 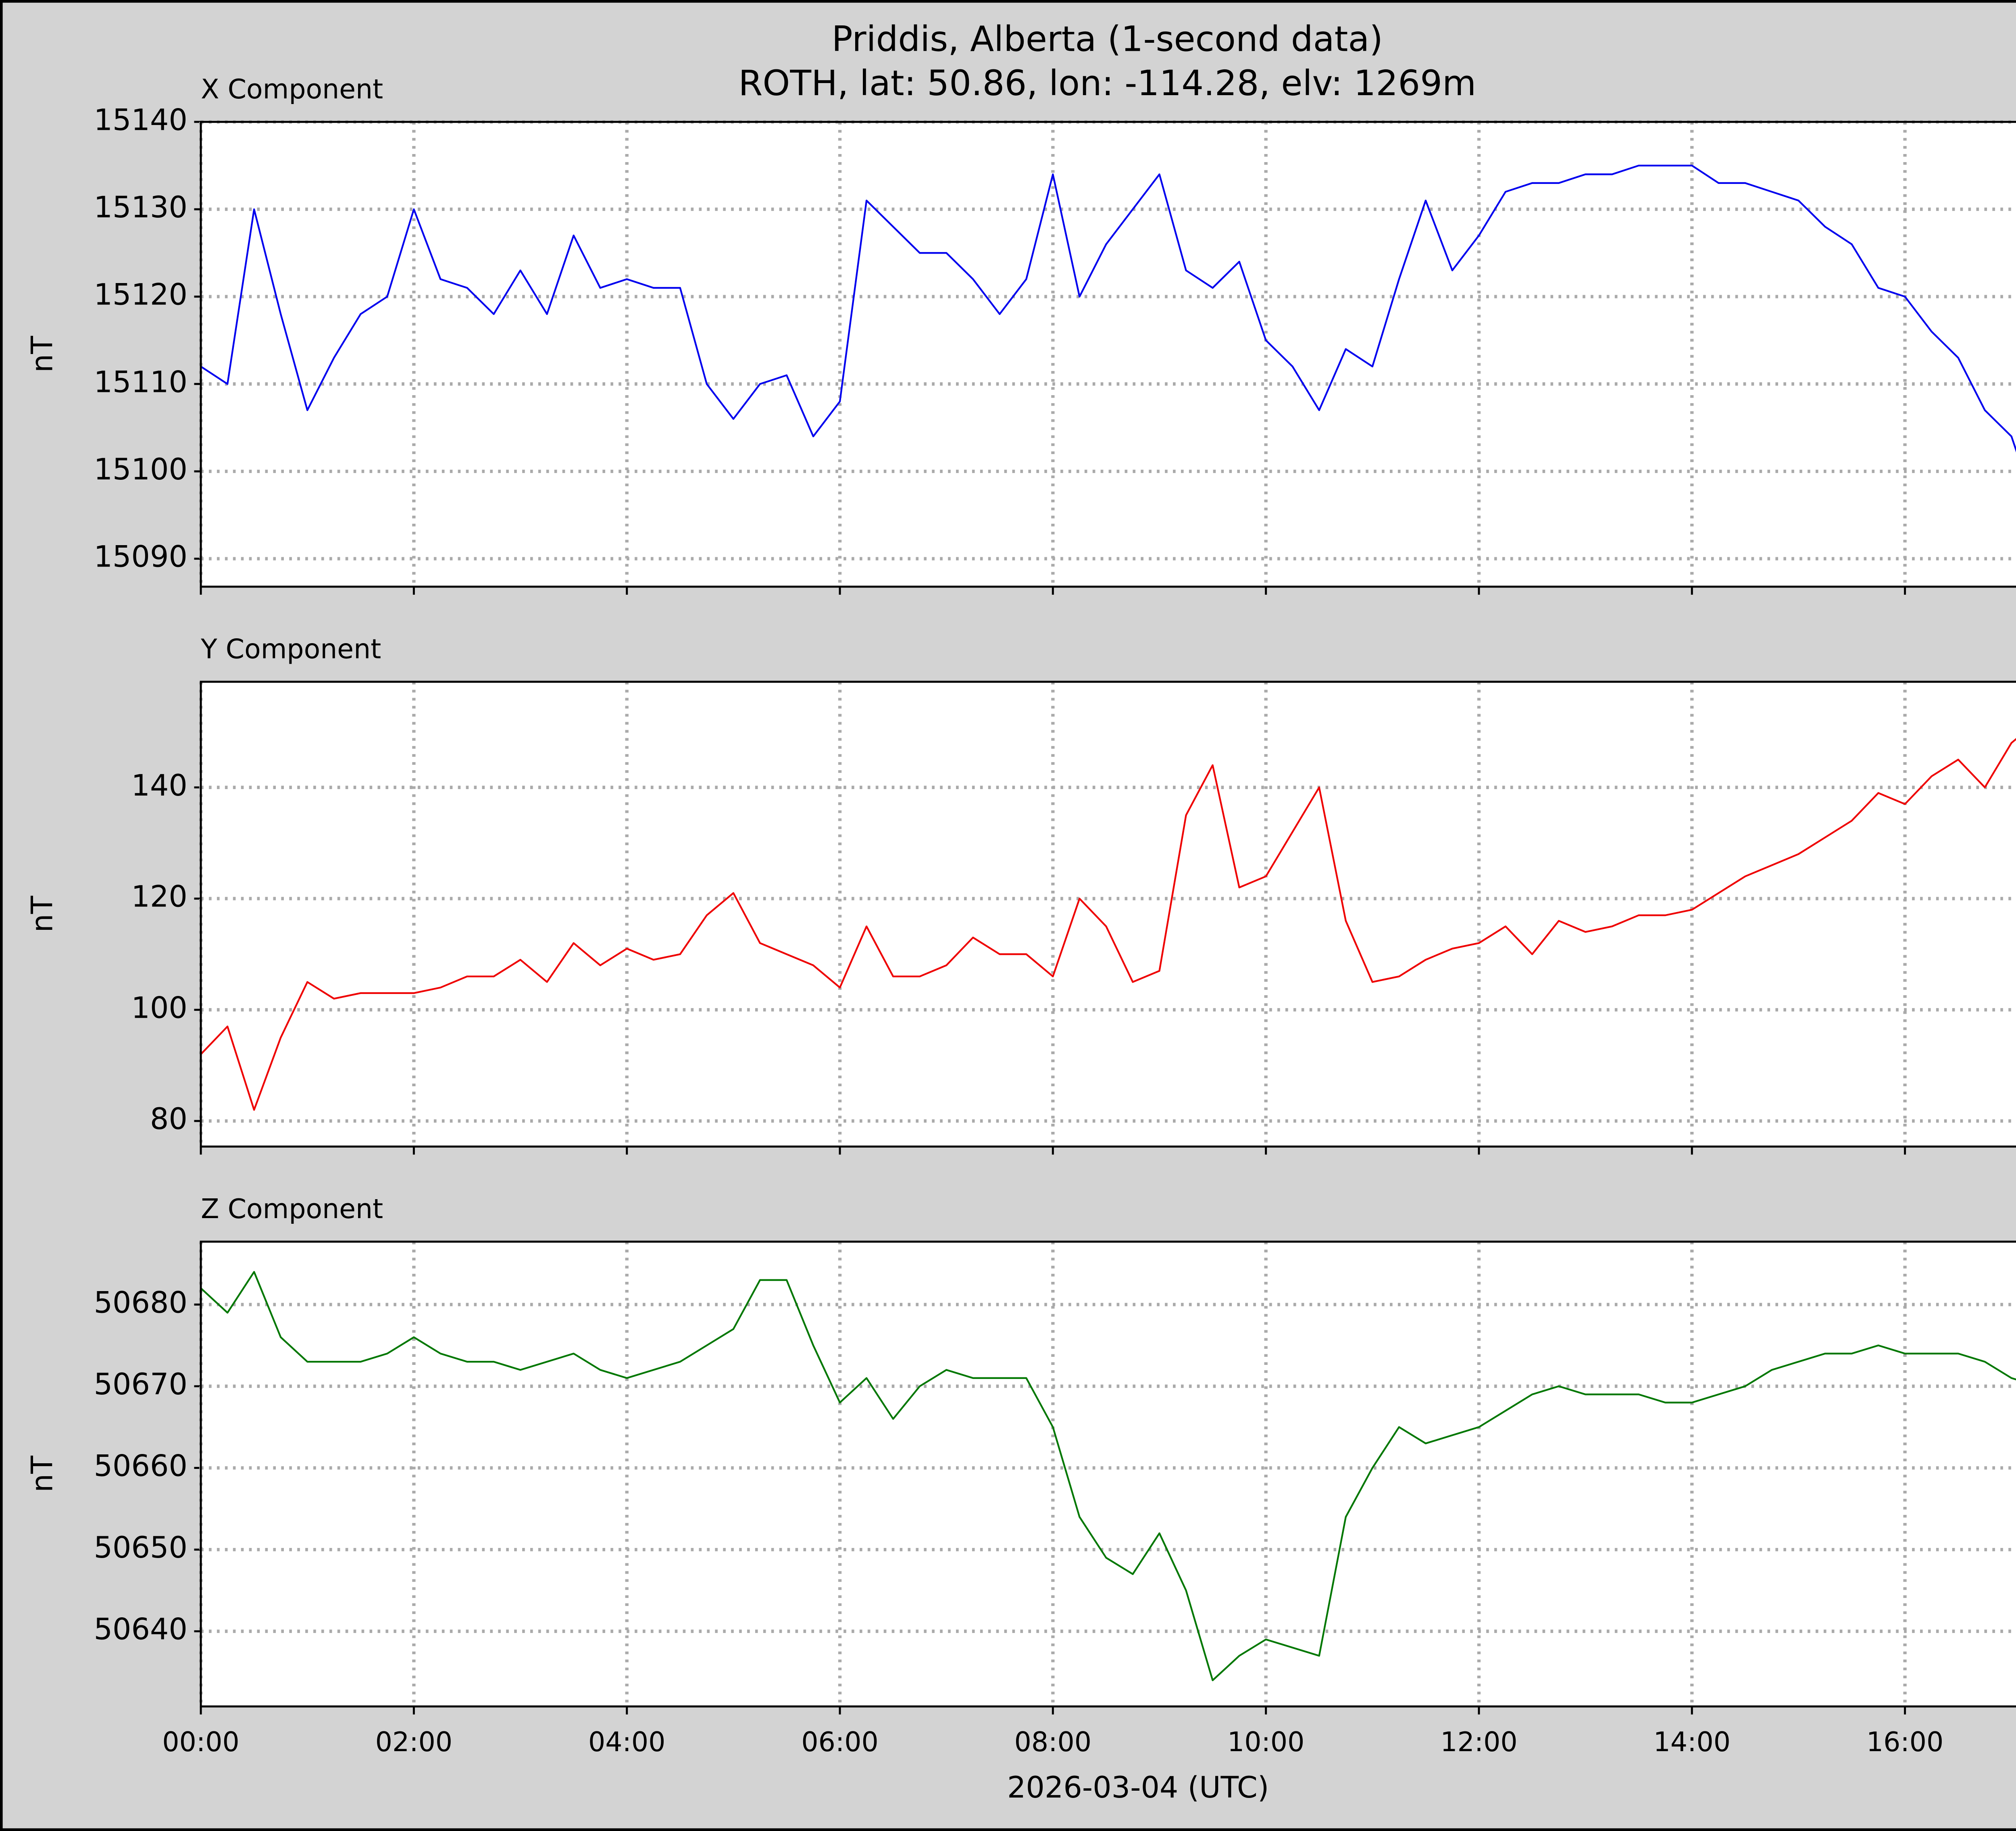 I want to click on data-line, so click(x=1108, y=309).